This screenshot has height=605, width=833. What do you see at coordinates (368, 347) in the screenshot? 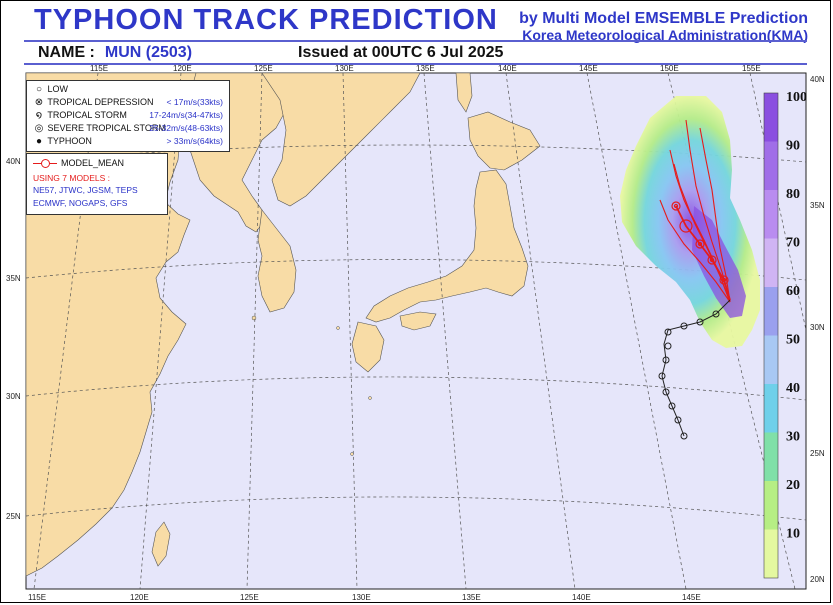
I see `land-kyushu` at bounding box center [368, 347].